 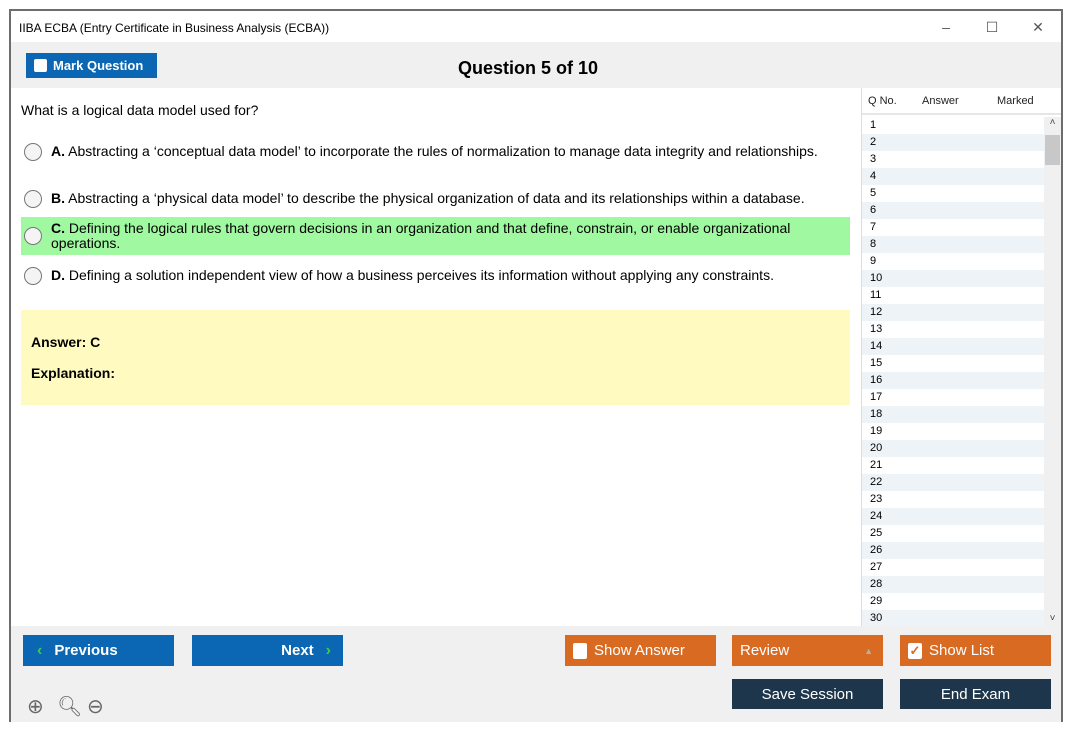 I want to click on list-item: 5, so click(x=873, y=193).